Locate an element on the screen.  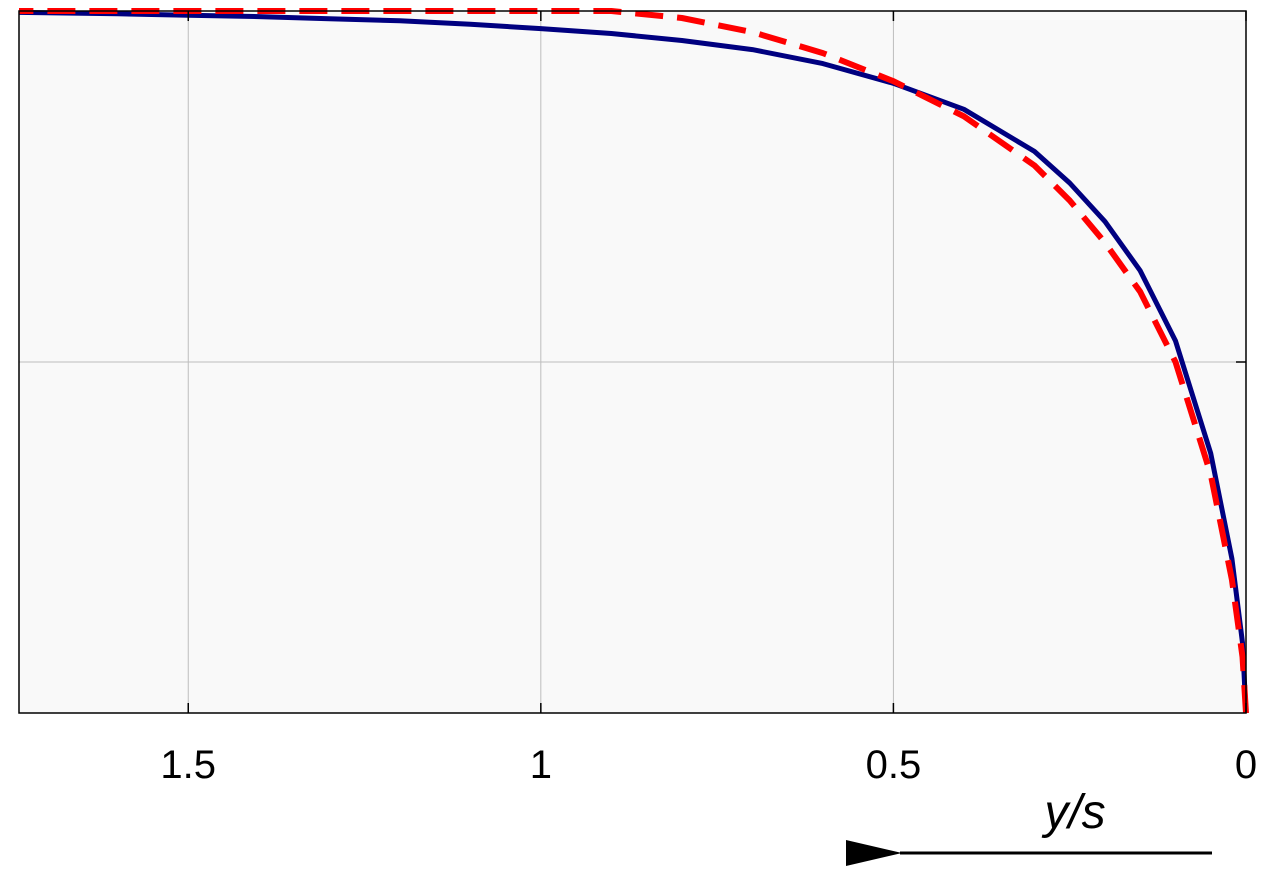
x-tick-label: 0 is located at coordinates (1246, 765).